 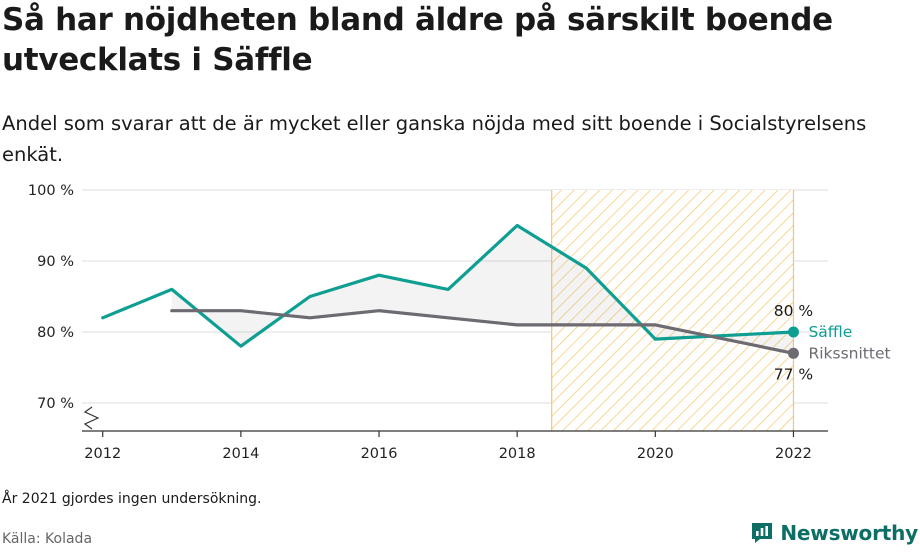 What do you see at coordinates (793, 374) in the screenshot?
I see `series-value-label: 77 %` at bounding box center [793, 374].